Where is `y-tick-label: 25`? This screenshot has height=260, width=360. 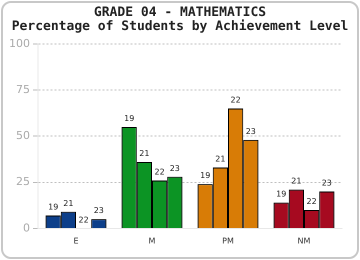
y-tick-label: 25 is located at coordinates (23, 181).